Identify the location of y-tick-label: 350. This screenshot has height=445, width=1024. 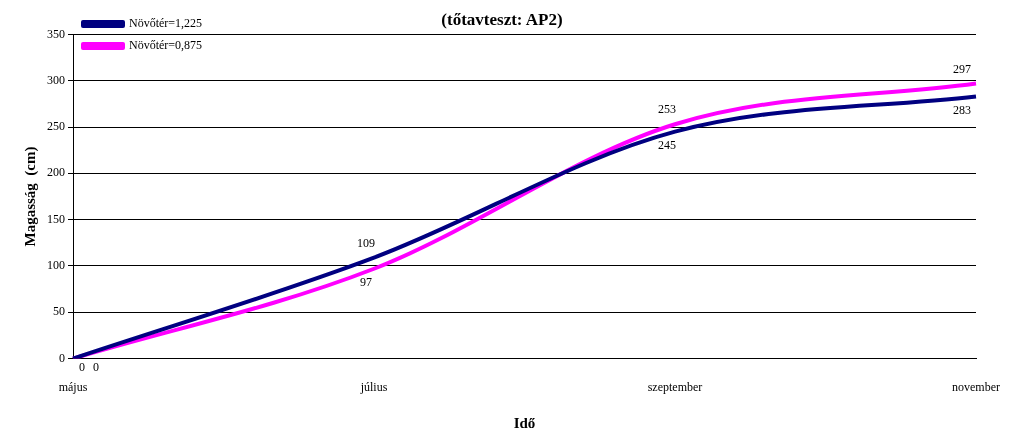
(56, 33).